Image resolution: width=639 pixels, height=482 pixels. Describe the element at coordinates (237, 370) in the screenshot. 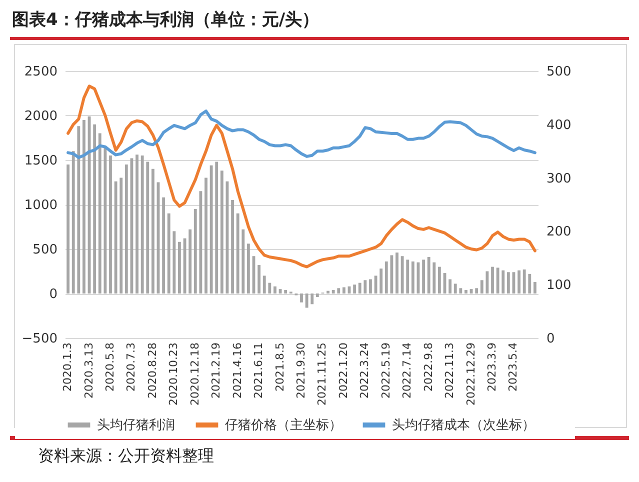

I see `x-tick-label: 2021.4.16` at that location.